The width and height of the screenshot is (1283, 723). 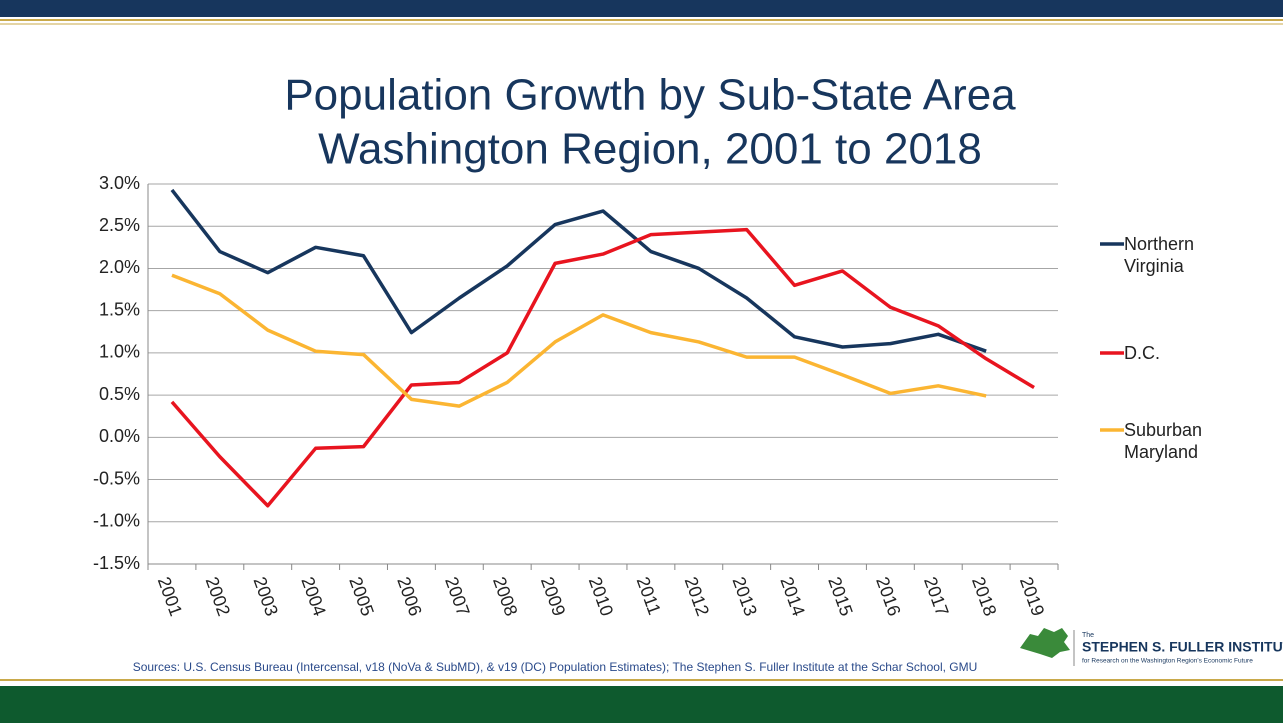 I want to click on x-tick-label: 2013, so click(x=744, y=596).